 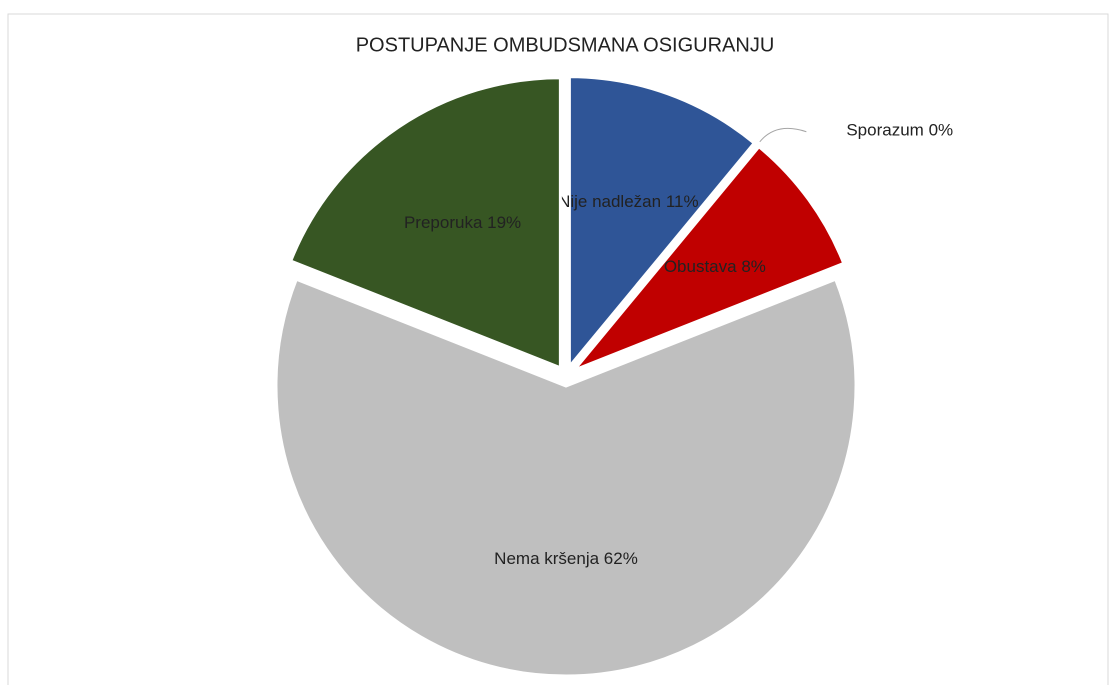 What do you see at coordinates (621, 558) in the screenshot?
I see `label-value: 62%` at bounding box center [621, 558].